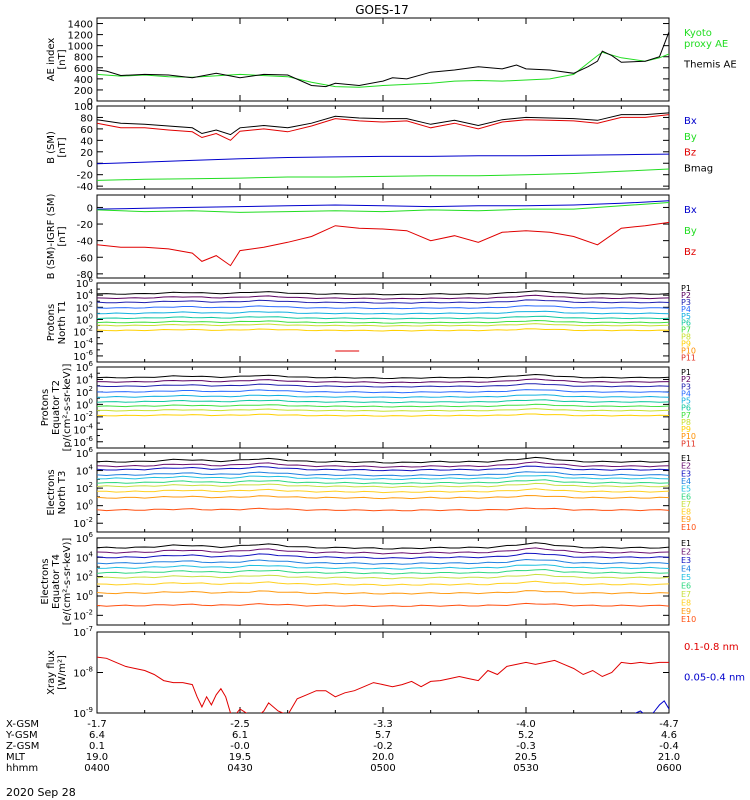 This screenshot has height=800, width=750. Describe the element at coordinates (383, 757) in the screenshot. I see `x-tick-value: 20.0` at that location.